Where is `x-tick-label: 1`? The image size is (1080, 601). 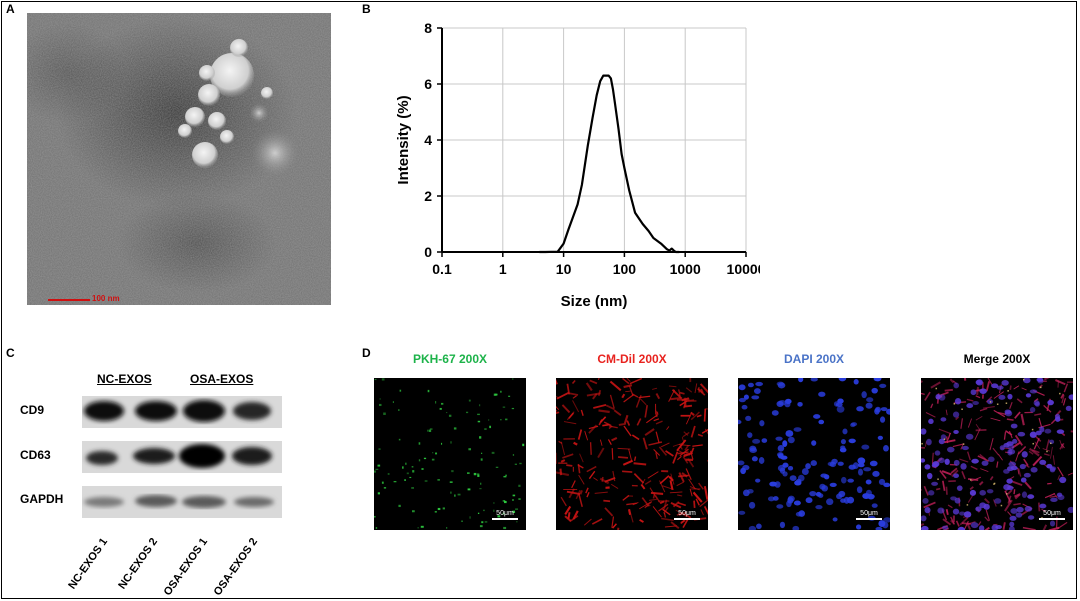 x-tick-label: 1 is located at coordinates (503, 269).